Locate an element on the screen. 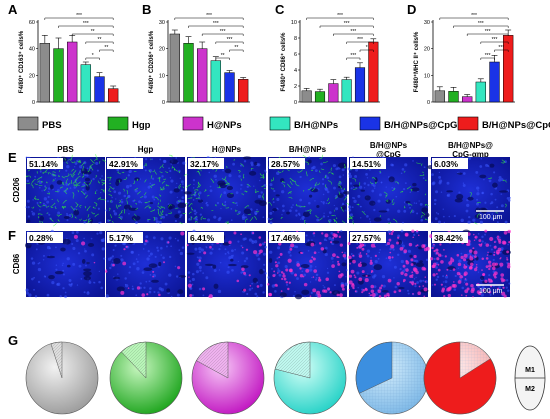 The height and width of the screenshot is (419, 550). significance-label: *** is located at coordinates (79, 16).